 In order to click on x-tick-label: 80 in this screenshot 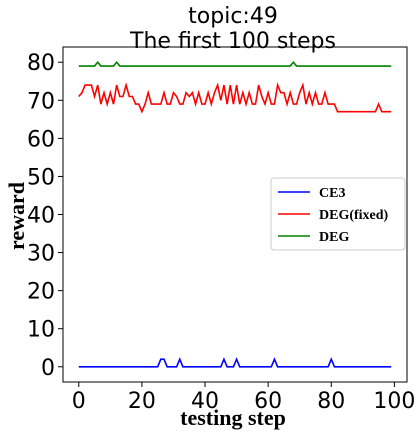, I will do `click(331, 401)`.